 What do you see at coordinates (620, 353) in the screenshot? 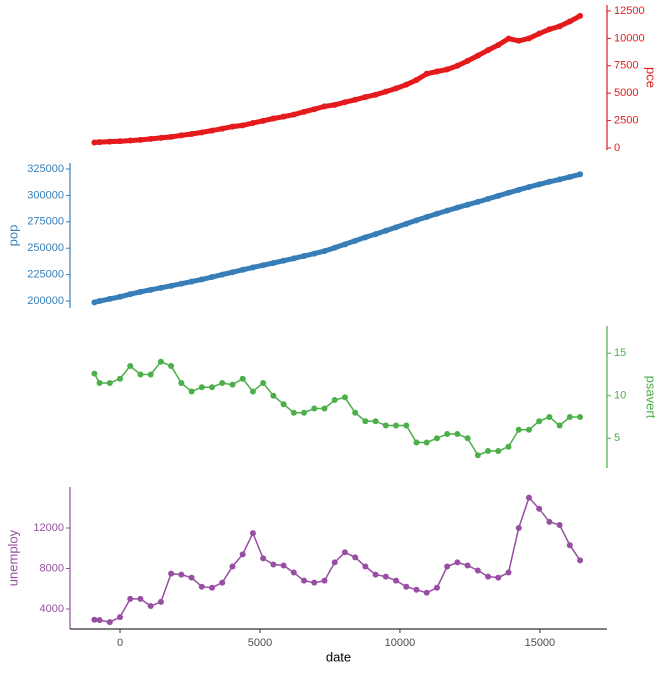
I see `y-tick-label: 15` at bounding box center [620, 353].